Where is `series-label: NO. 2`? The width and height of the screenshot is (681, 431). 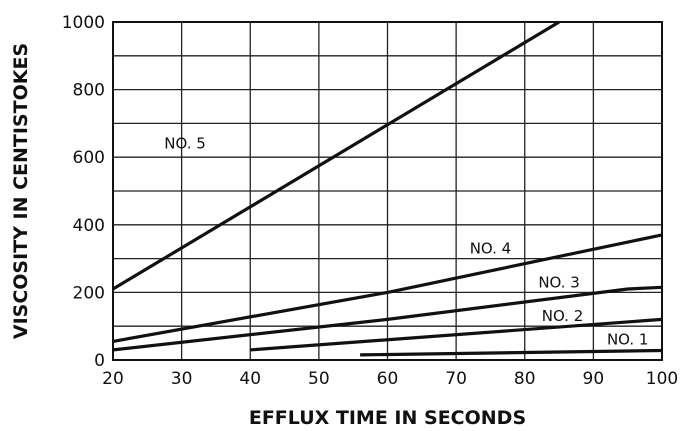
series-label: NO. 2 is located at coordinates (563, 316).